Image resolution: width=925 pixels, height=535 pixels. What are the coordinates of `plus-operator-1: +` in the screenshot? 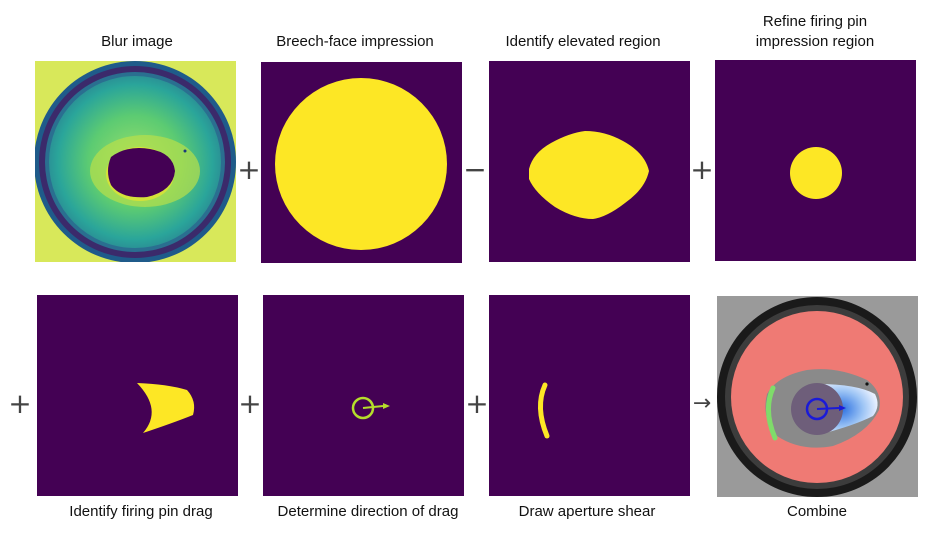 It's located at (249, 169).